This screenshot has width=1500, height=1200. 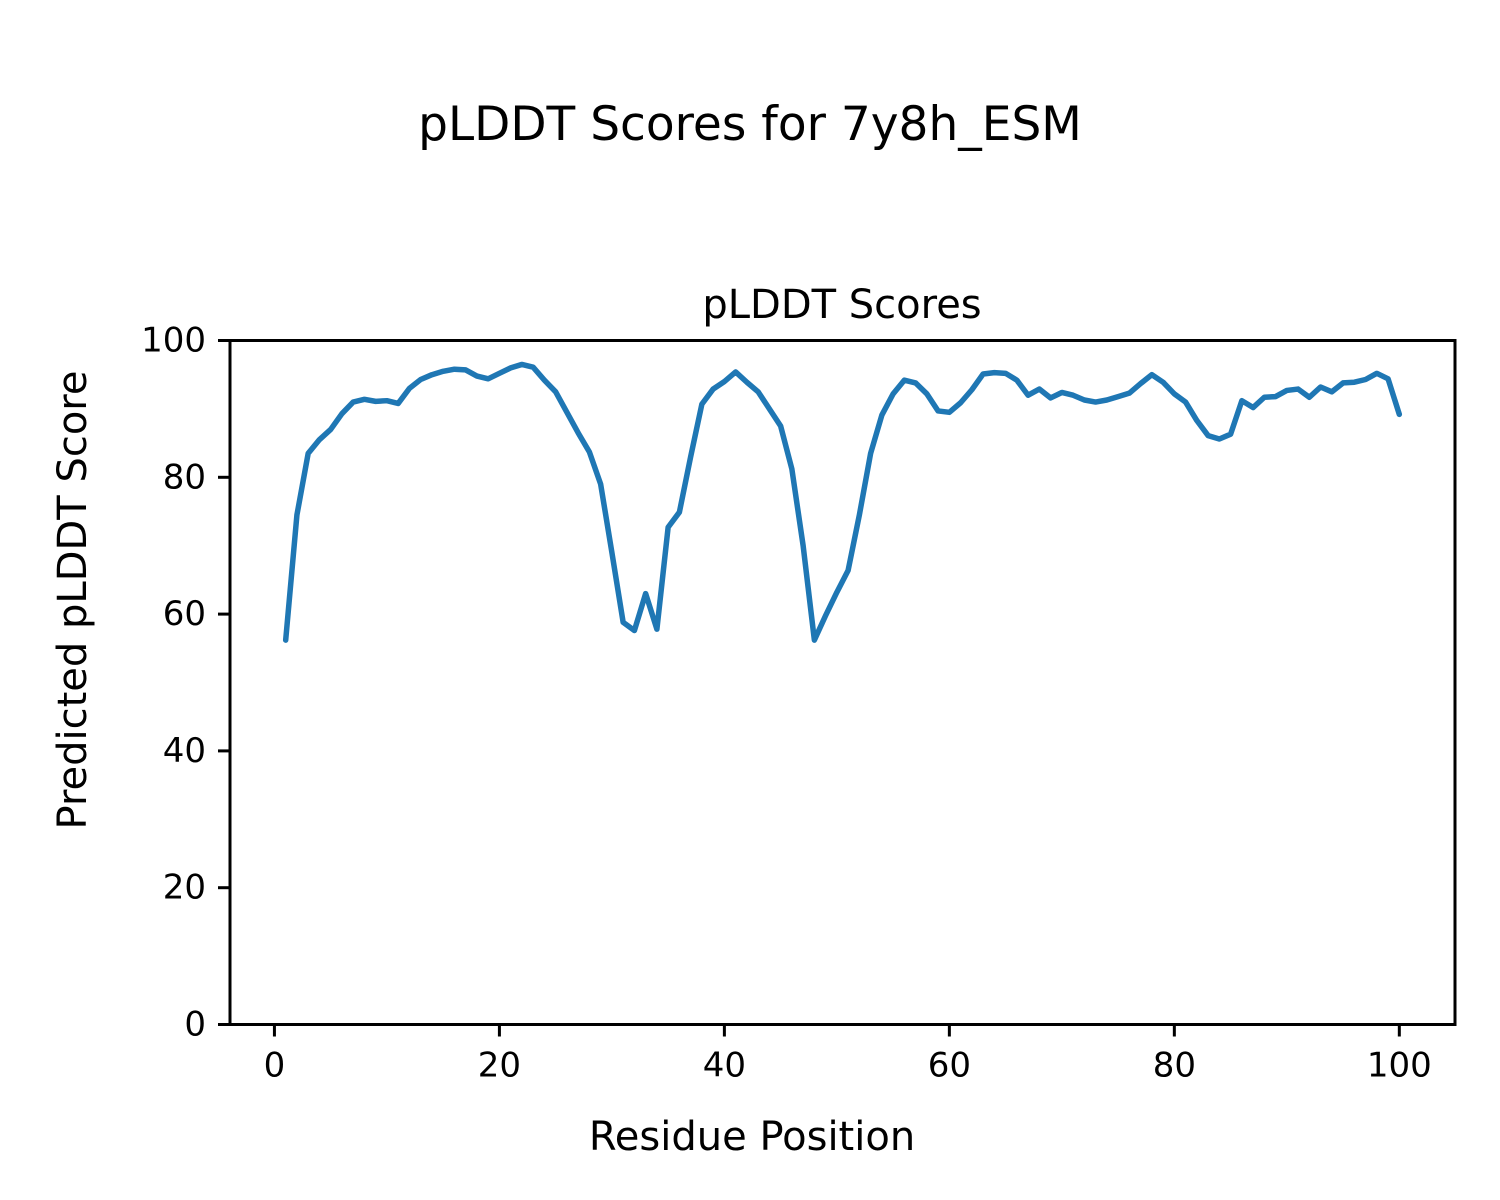 I want to click on plot-title: pLDDT Scores, so click(x=841, y=305).